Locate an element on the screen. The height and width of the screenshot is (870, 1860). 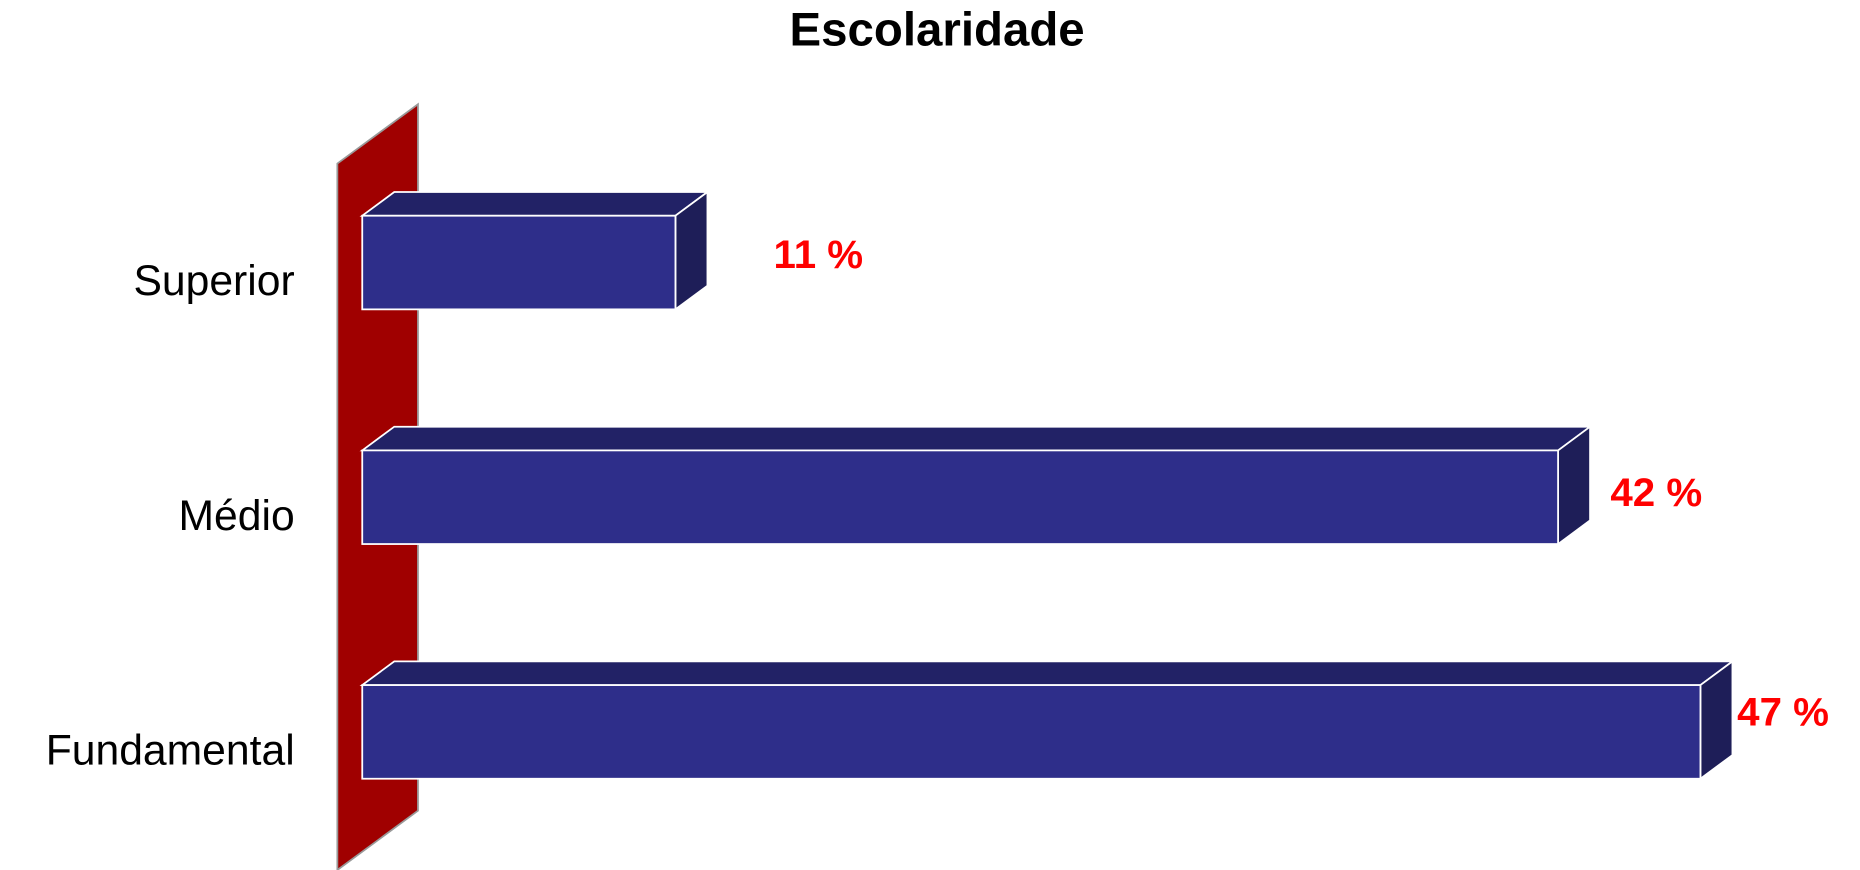
category-label: Médio is located at coordinates (236, 516).